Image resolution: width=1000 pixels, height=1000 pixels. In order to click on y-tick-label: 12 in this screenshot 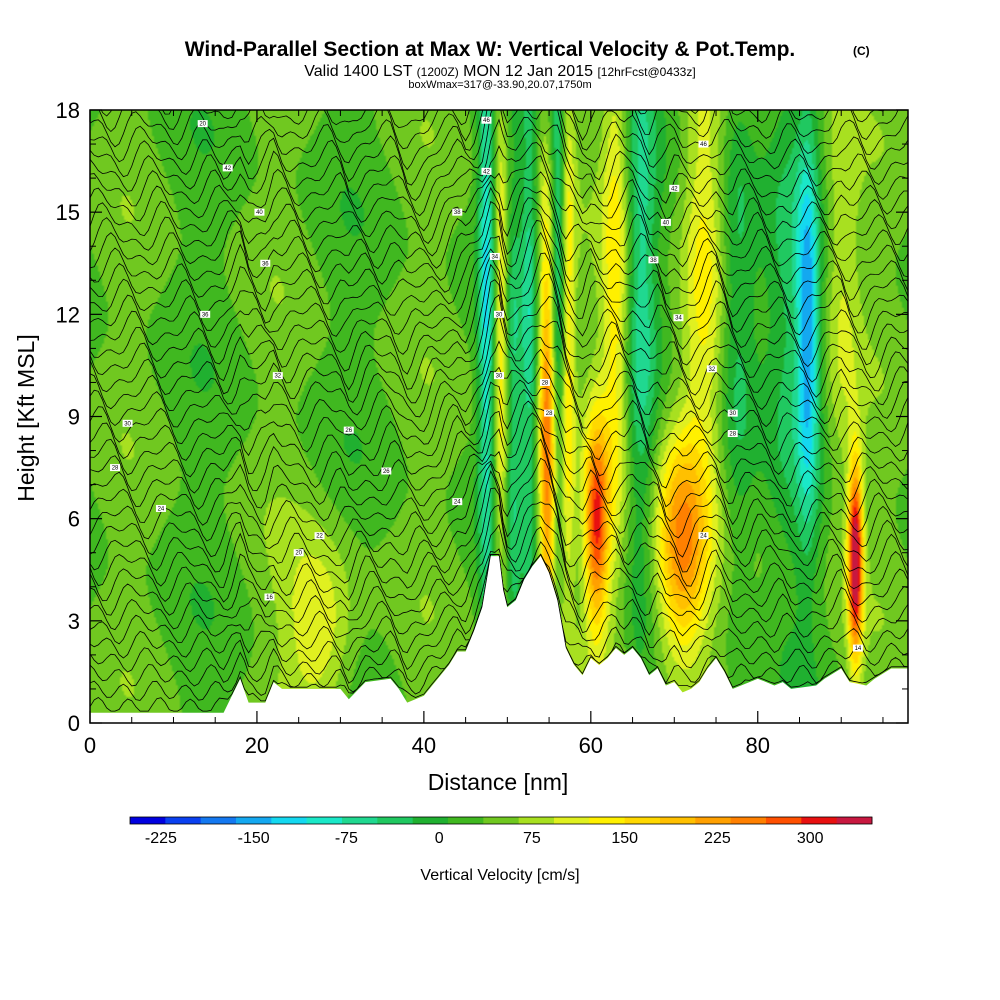, I will do `click(68, 314)`.